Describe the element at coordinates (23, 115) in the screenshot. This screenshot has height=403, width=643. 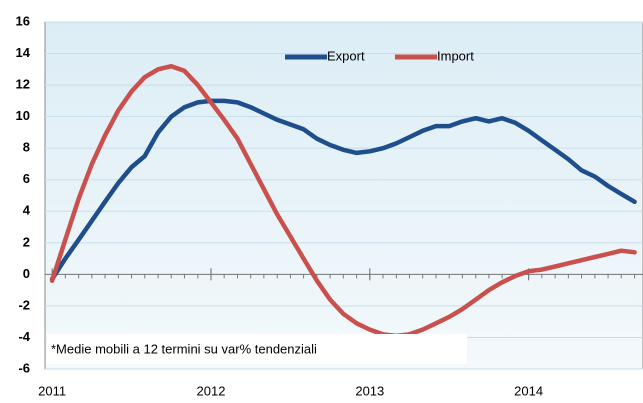
I see `y-tick-label: 10` at that location.